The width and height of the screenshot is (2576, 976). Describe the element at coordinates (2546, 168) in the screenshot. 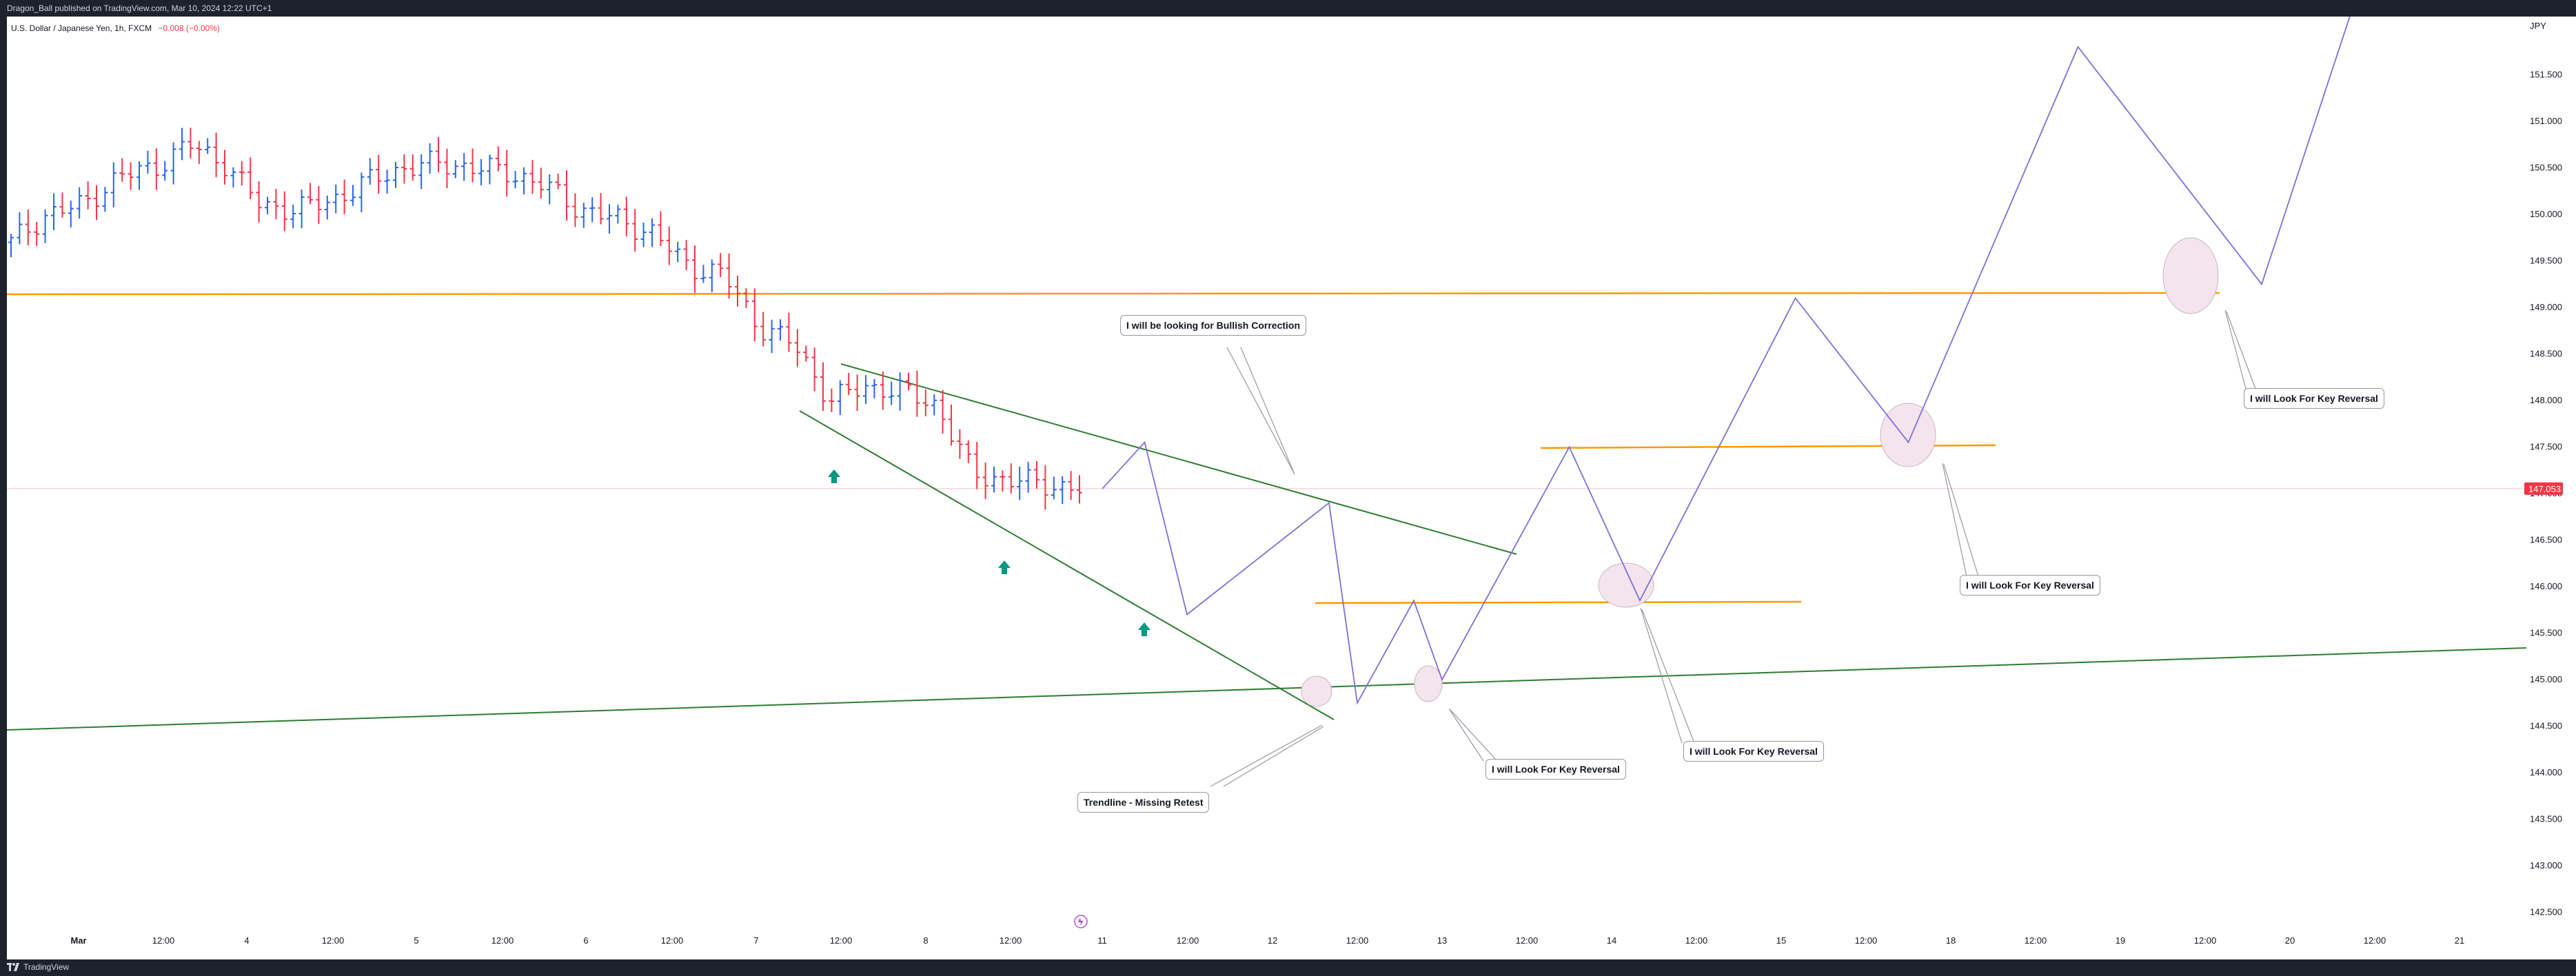

I see `price-tick-label: 150.500` at that location.